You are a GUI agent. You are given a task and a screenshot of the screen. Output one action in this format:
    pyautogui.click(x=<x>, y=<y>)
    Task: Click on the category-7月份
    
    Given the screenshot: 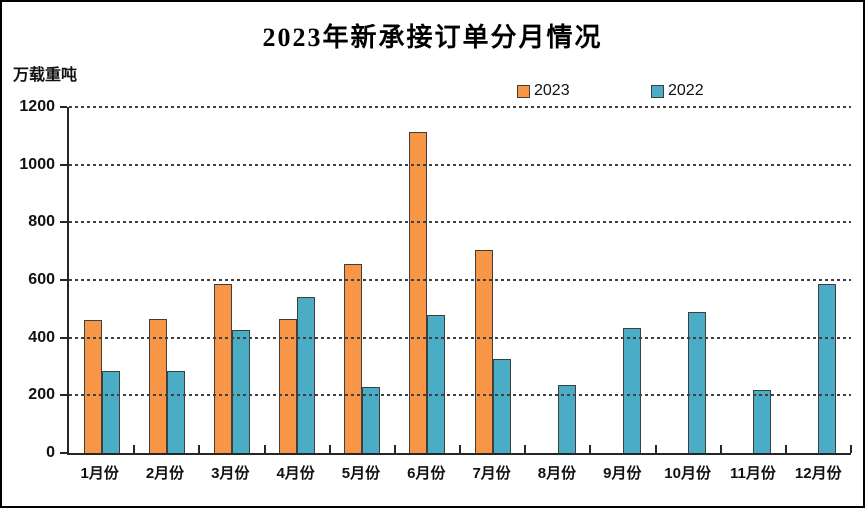 What is the action you would take?
    pyautogui.click(x=492, y=280)
    